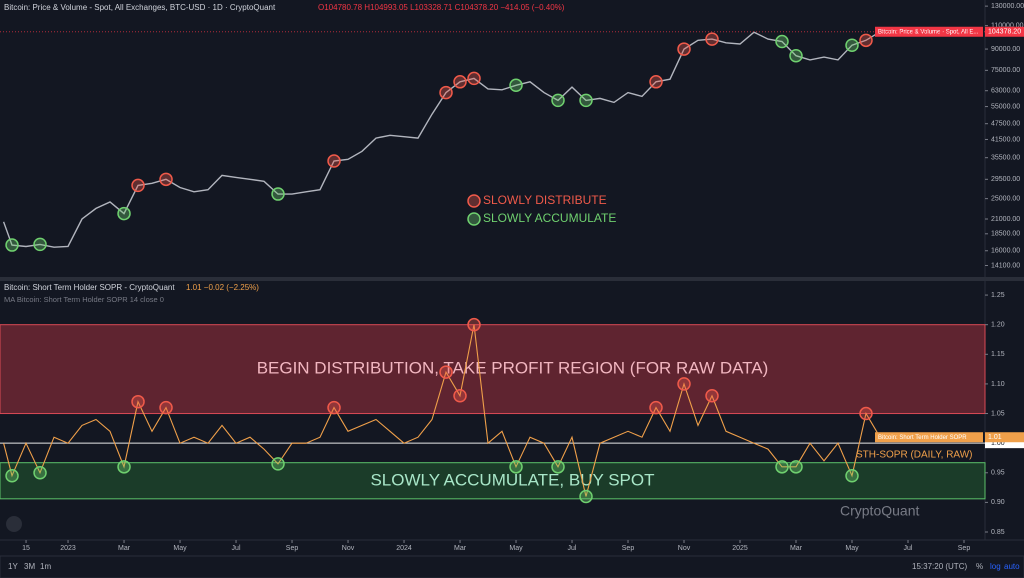 The width and height of the screenshot is (1024, 578). I want to click on y-tick-label: 1.25, so click(998, 295).